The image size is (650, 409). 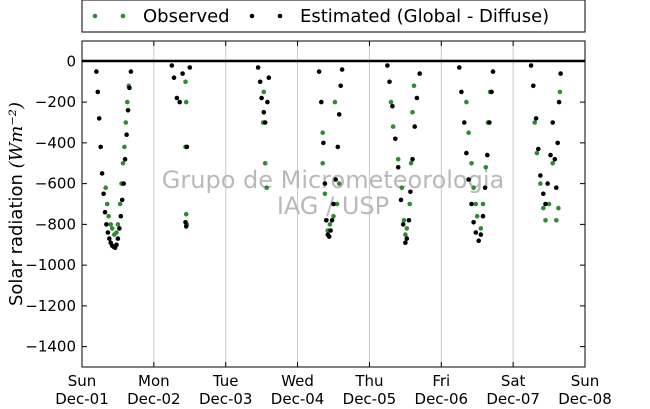 I want to click on y-tick-label: −1400, so click(x=50, y=347).